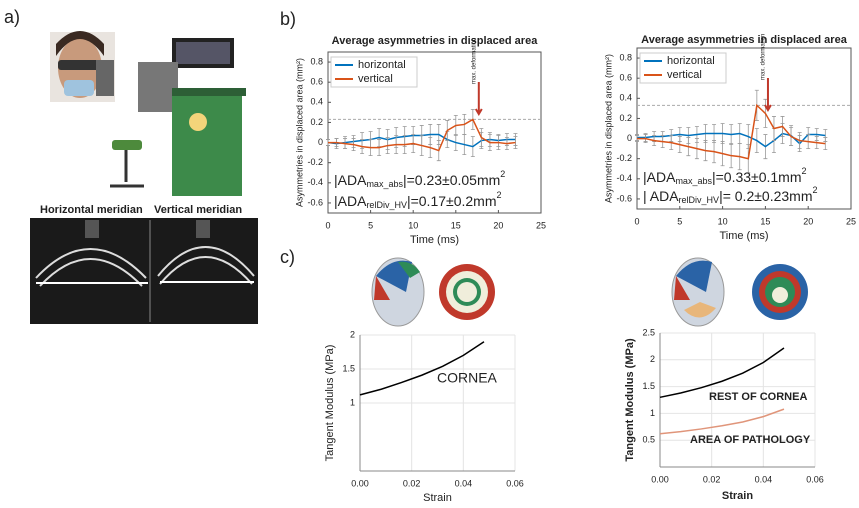 This screenshot has width=859, height=508. I want to click on y-tick-label: 0.8, so click(316, 61).